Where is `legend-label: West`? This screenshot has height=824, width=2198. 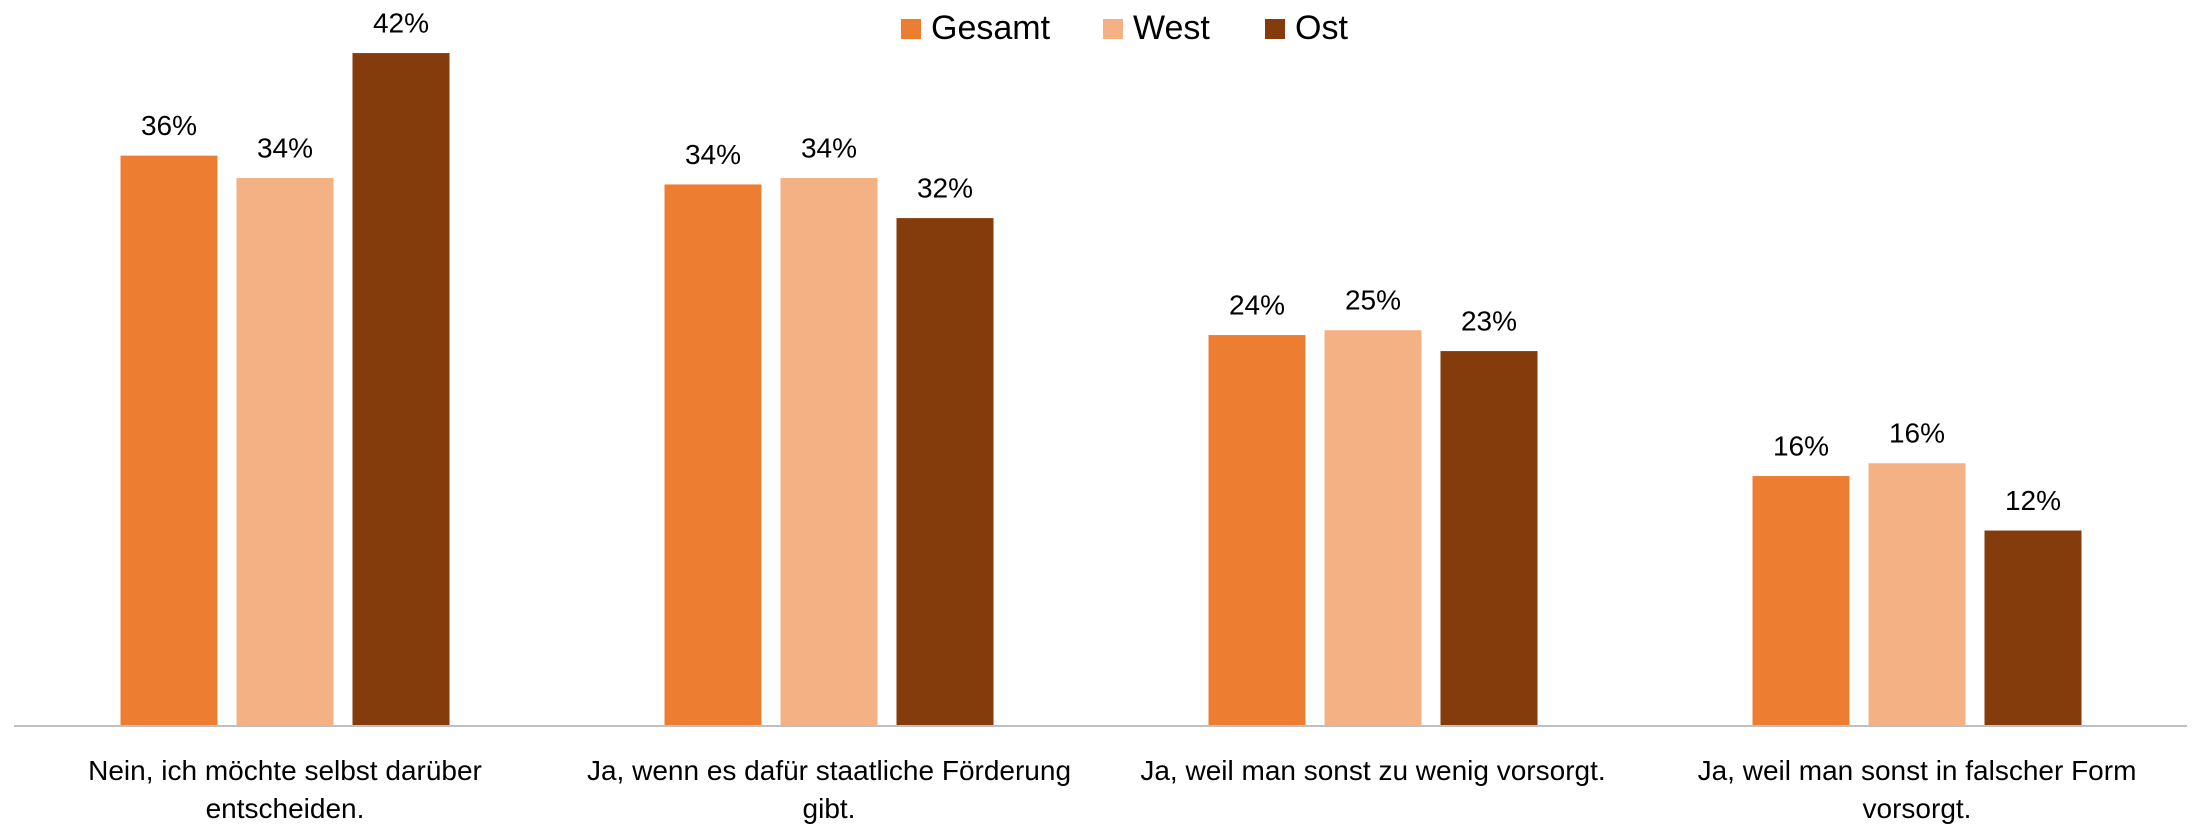 legend-label: West is located at coordinates (1171, 28).